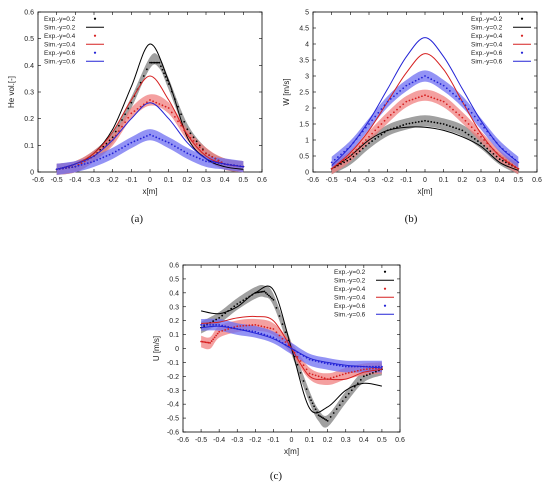  I want to click on legend-label: Exp.-y=0.2, so click(350, 272).